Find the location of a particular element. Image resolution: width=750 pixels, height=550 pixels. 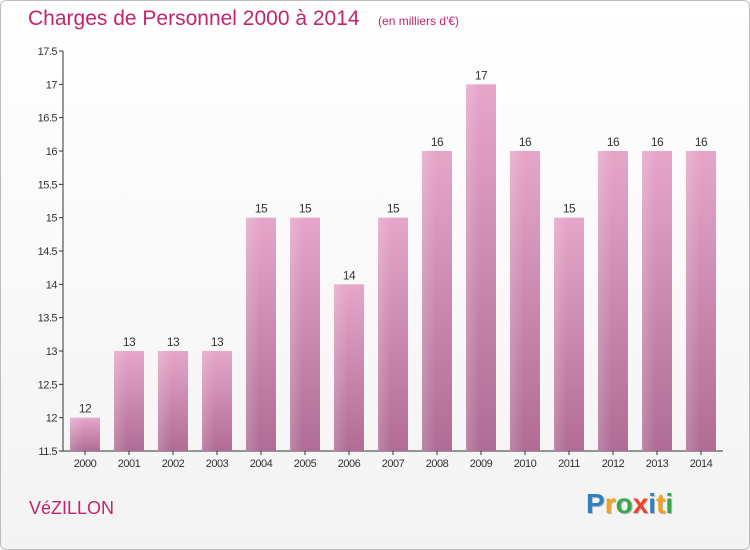

y-tick-label: 11.5 is located at coordinates (47, 452).